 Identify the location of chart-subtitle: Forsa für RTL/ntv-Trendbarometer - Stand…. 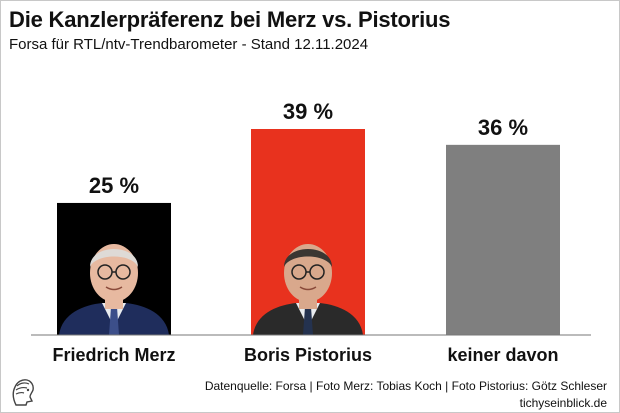
(189, 44).